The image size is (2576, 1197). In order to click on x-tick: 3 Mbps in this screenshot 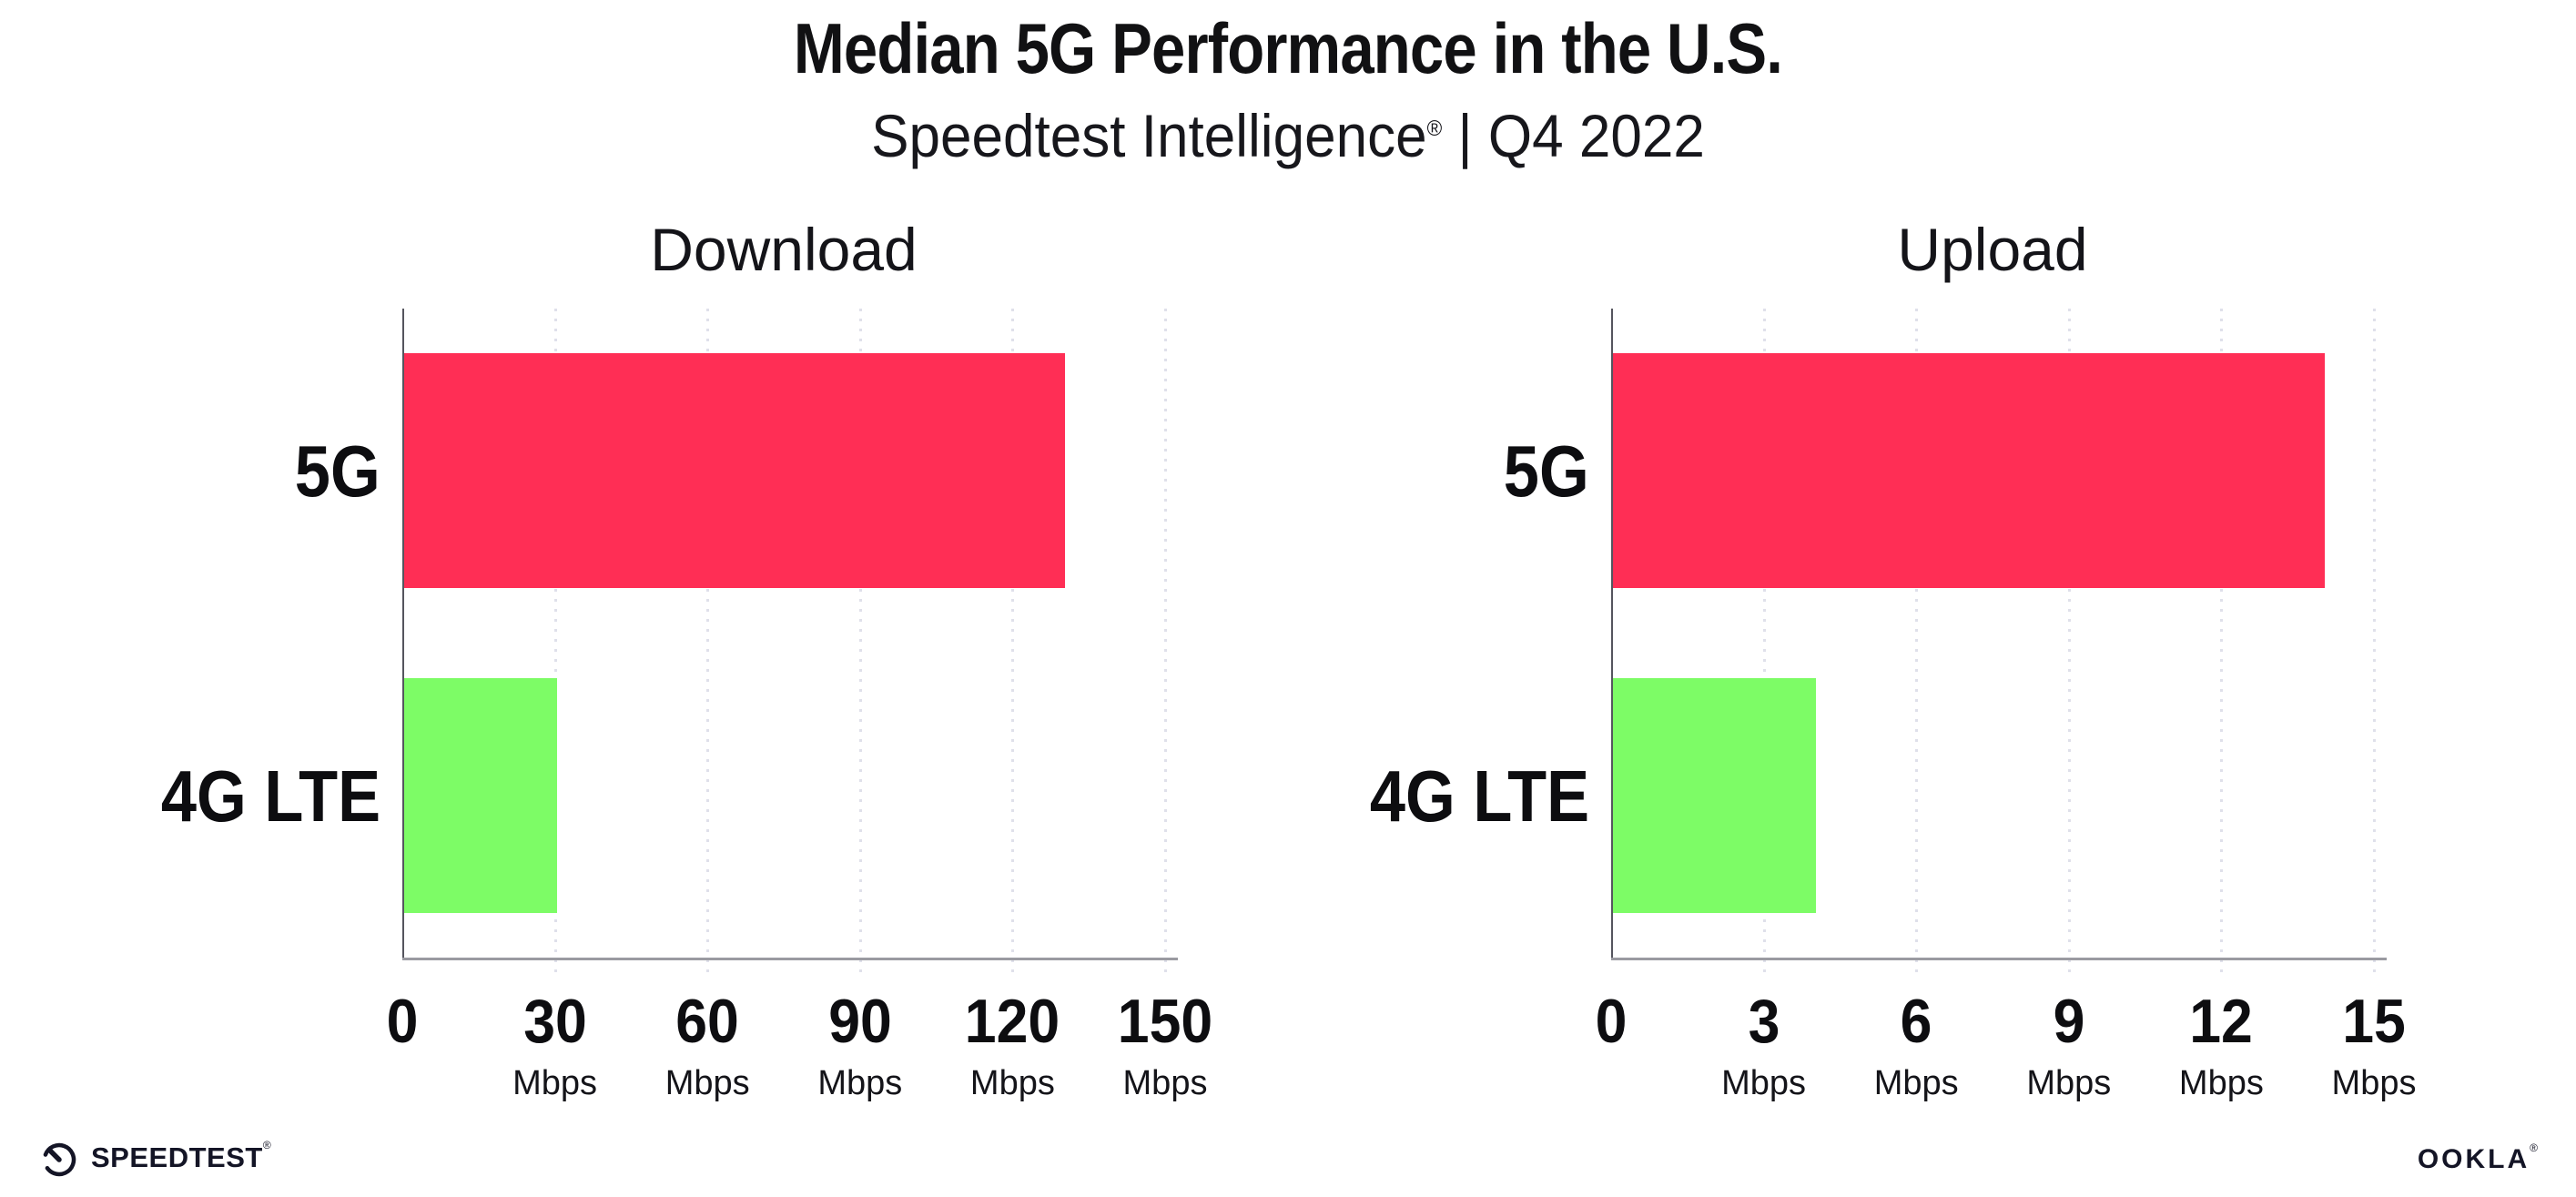, I will do `click(1763, 1044)`.